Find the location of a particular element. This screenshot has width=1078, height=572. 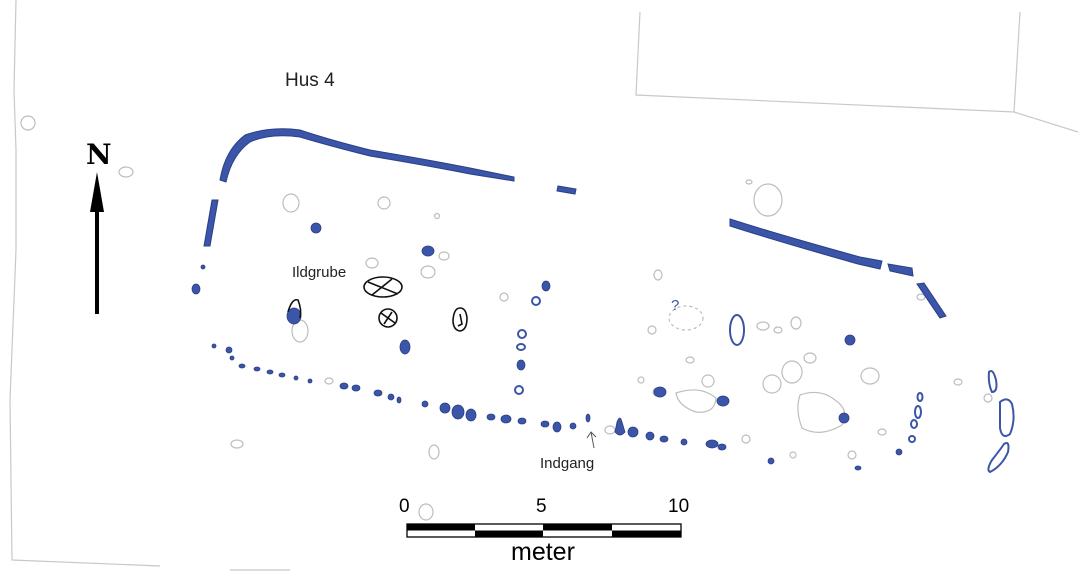

north-label: N is located at coordinates (99, 154).